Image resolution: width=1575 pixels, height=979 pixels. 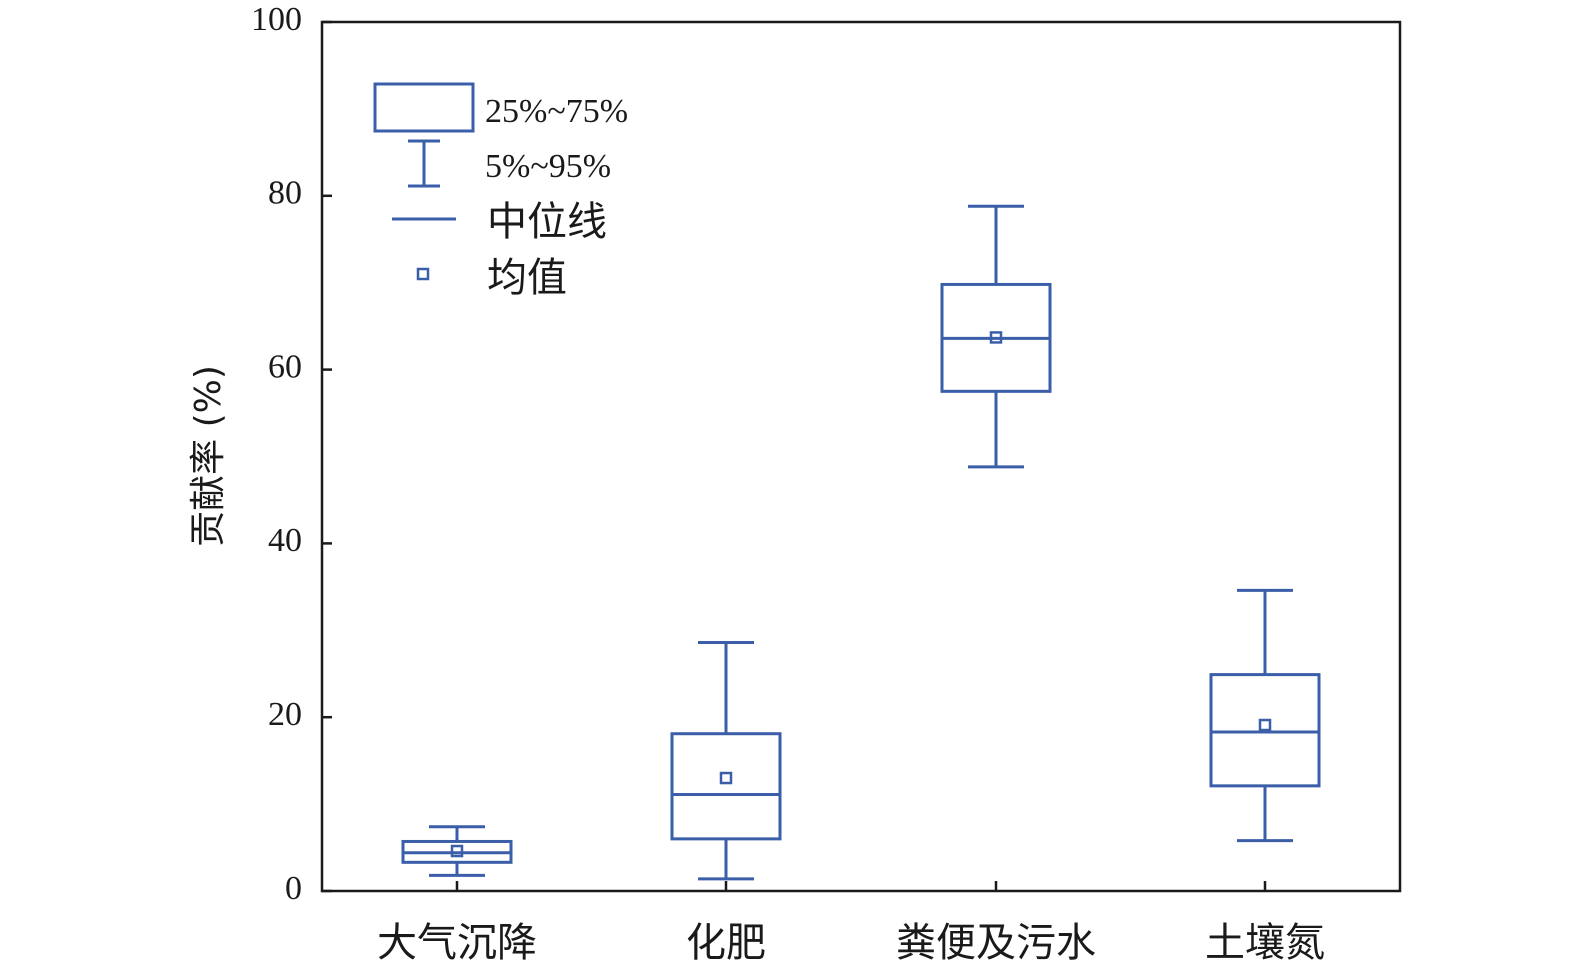 I want to click on box-1-iqr, so click(x=726, y=786).